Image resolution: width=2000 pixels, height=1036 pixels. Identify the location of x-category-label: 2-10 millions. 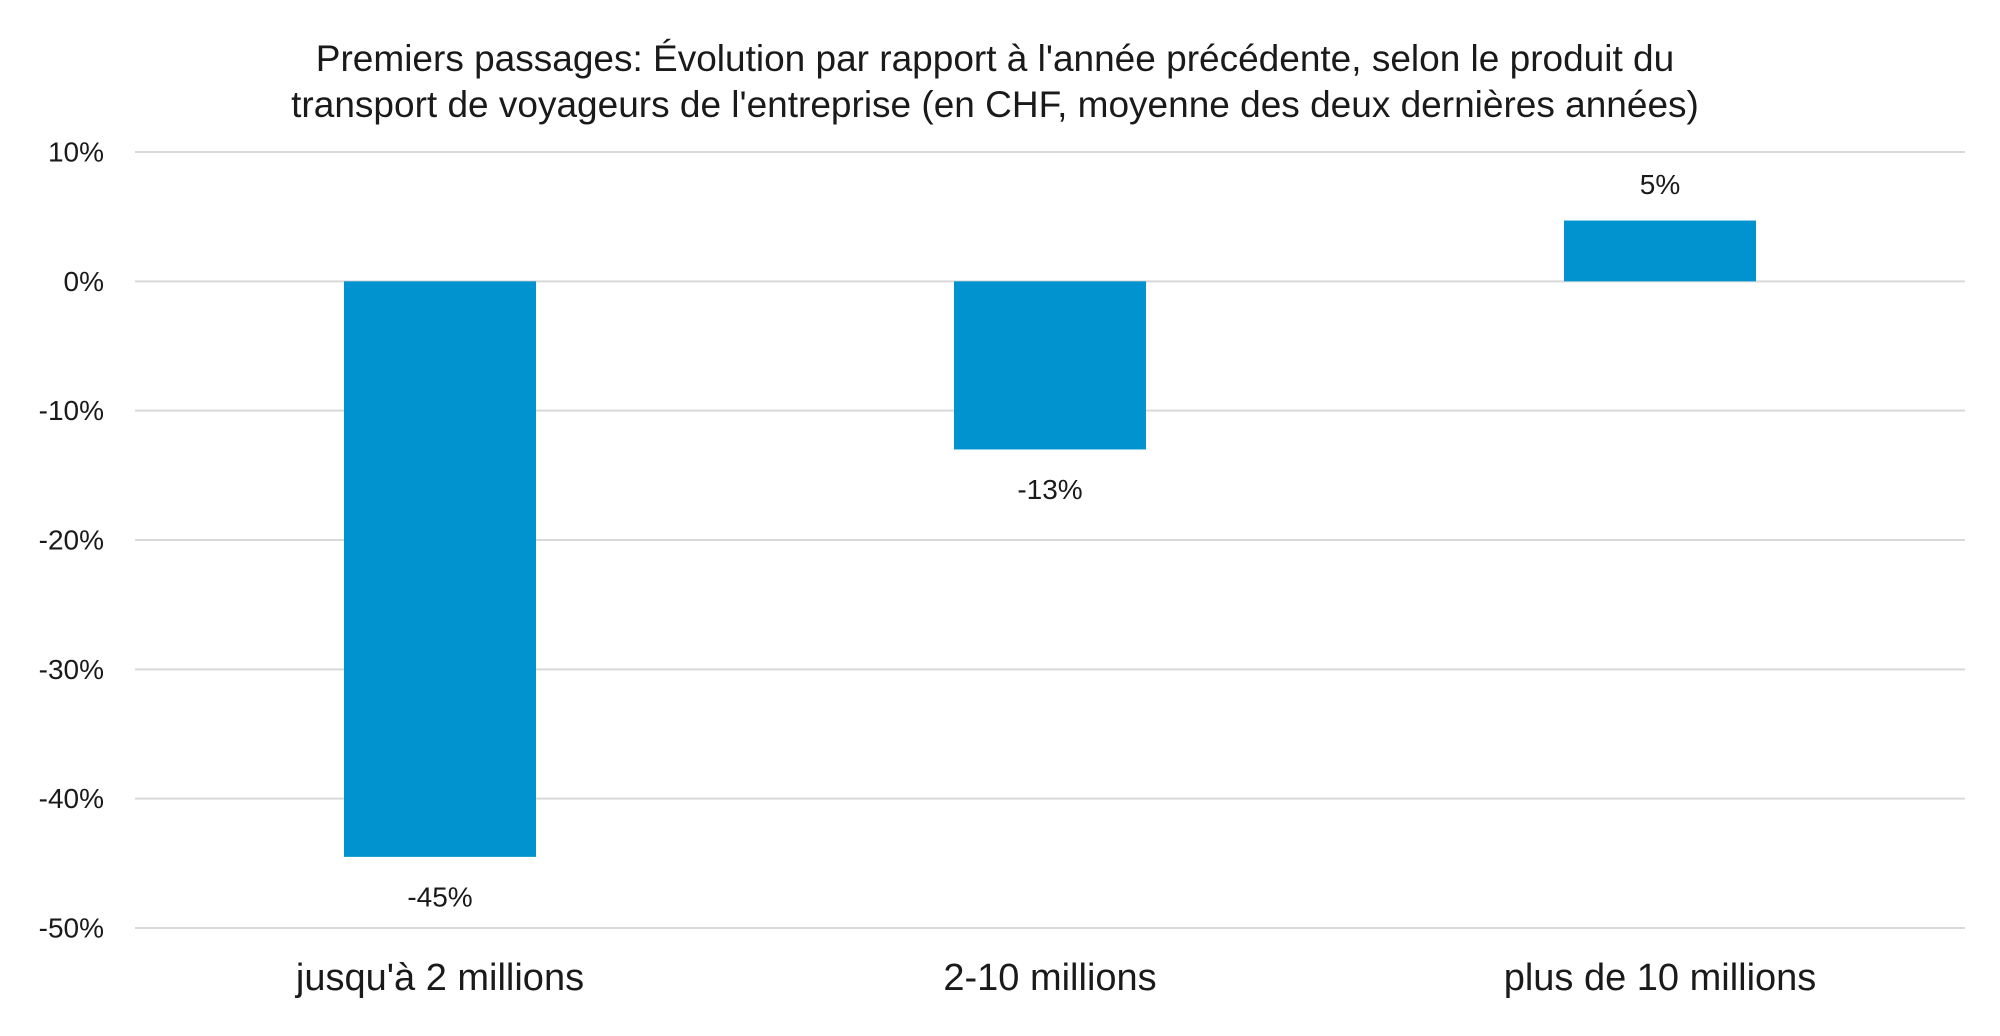
(1049, 978).